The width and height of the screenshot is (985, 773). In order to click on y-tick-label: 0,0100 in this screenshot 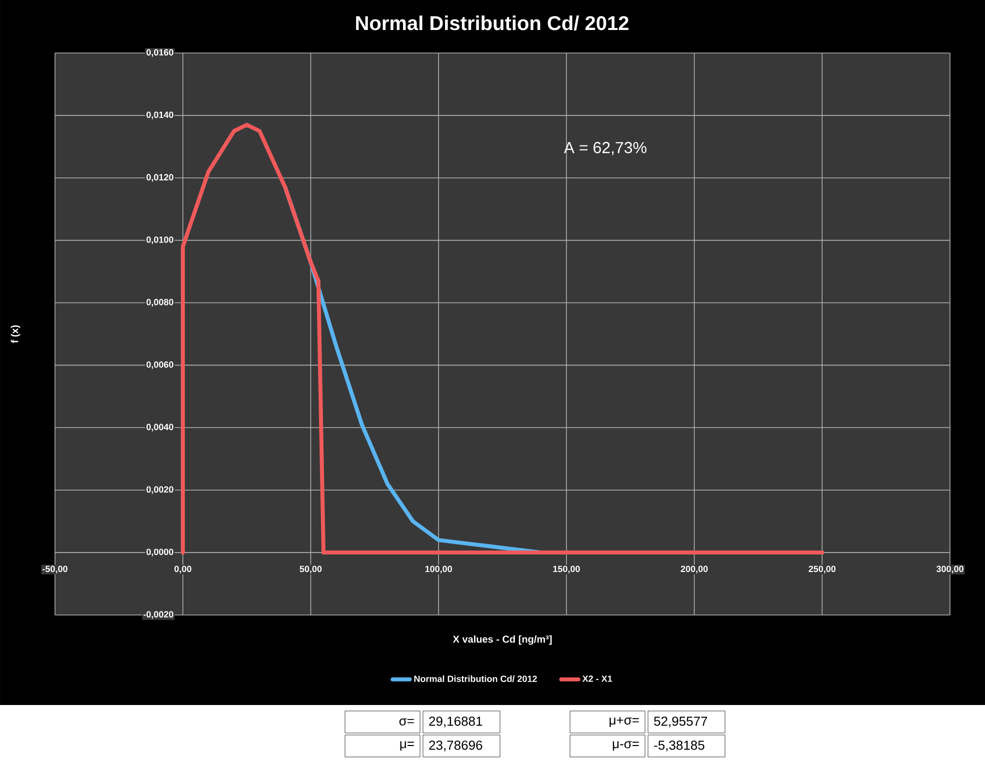, I will do `click(160, 240)`.